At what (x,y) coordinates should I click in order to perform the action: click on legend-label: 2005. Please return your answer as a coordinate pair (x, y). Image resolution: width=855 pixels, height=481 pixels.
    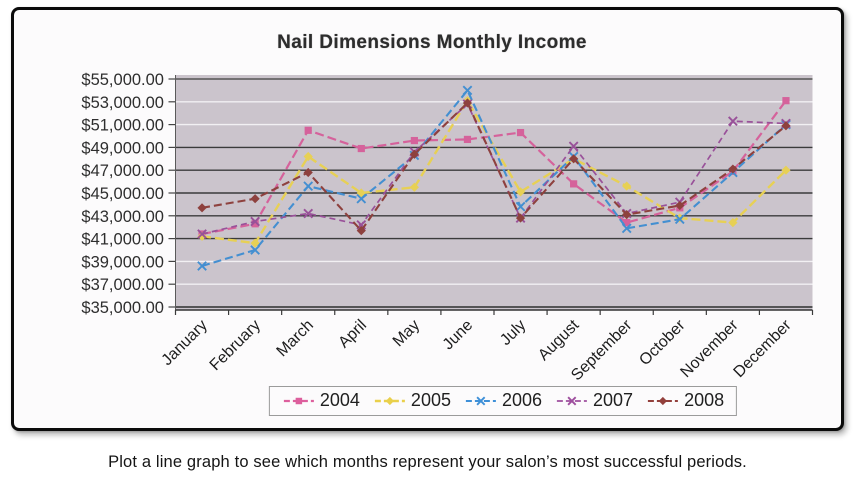
    Looking at the image, I should click on (430, 400).